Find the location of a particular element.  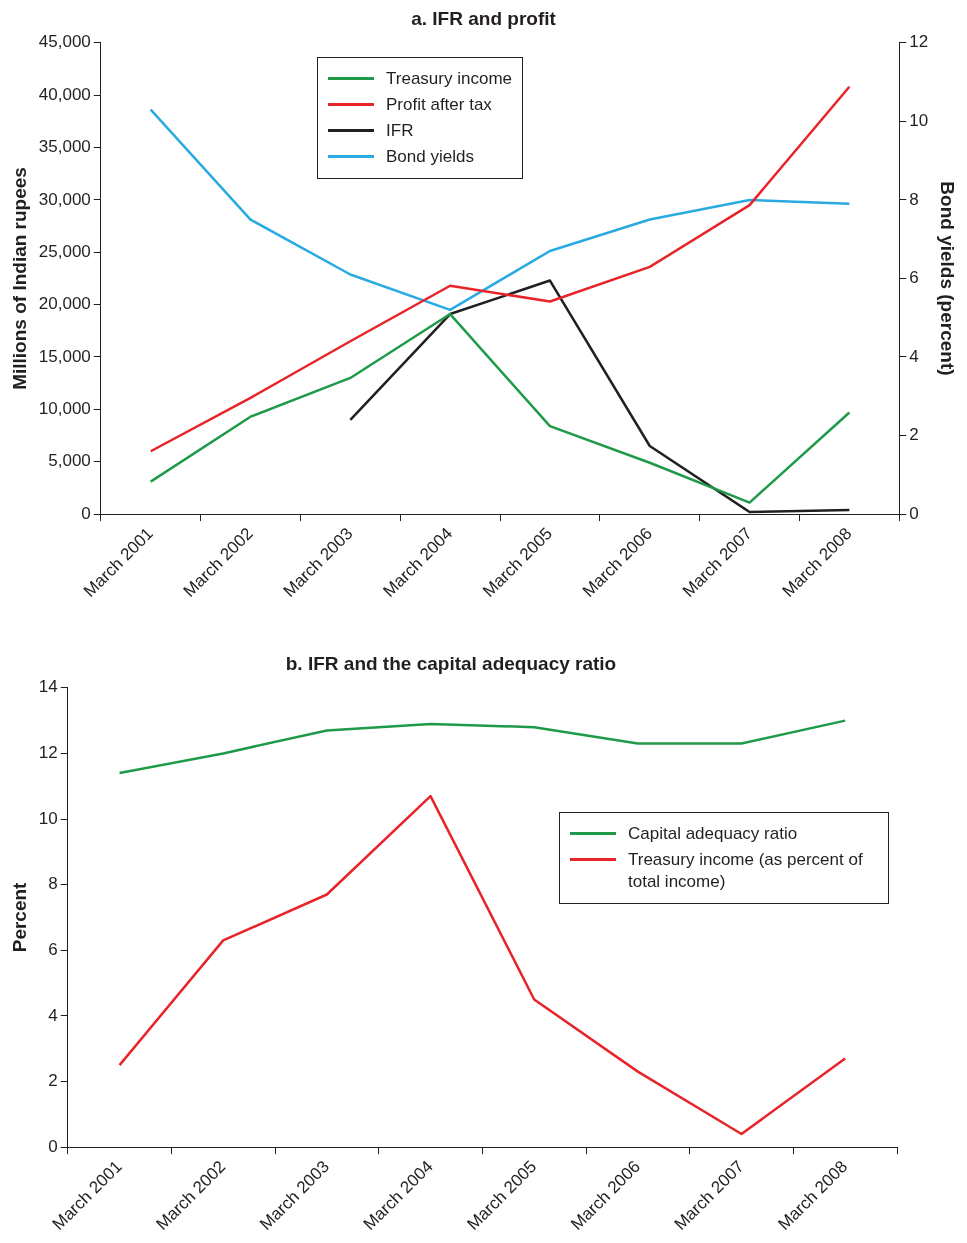

y2-tick-label: 4 is located at coordinates (914, 356).